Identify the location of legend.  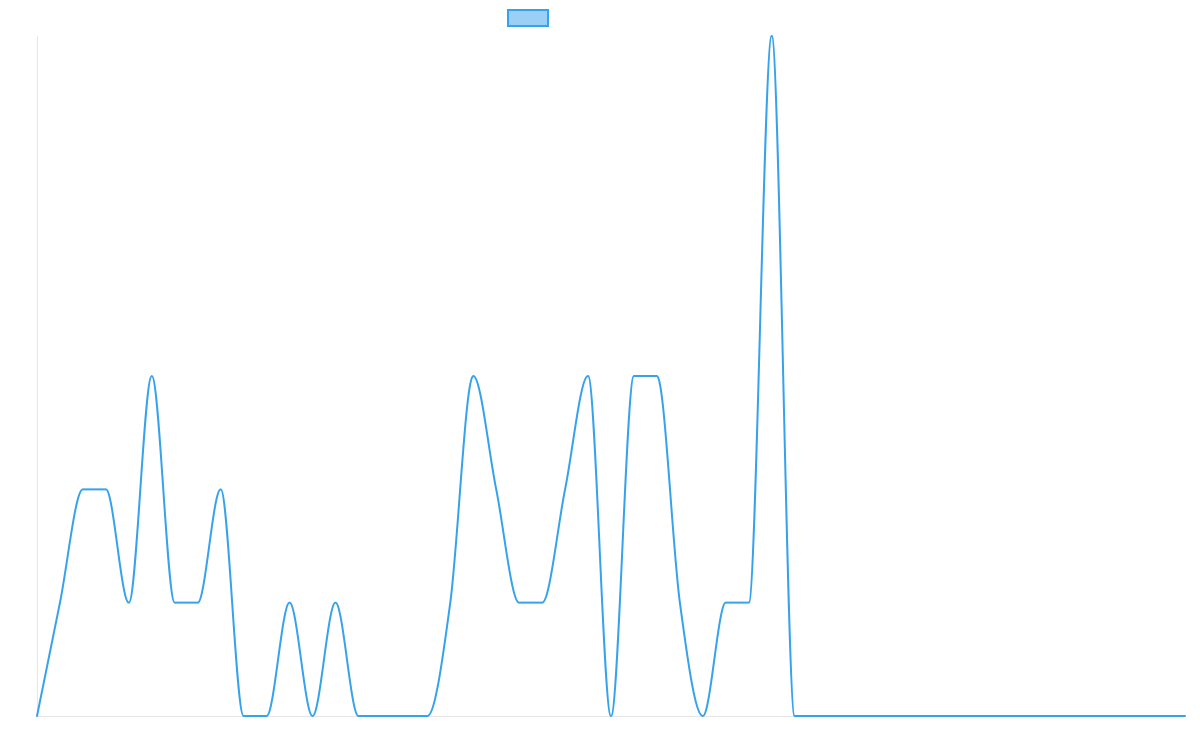
(528, 18).